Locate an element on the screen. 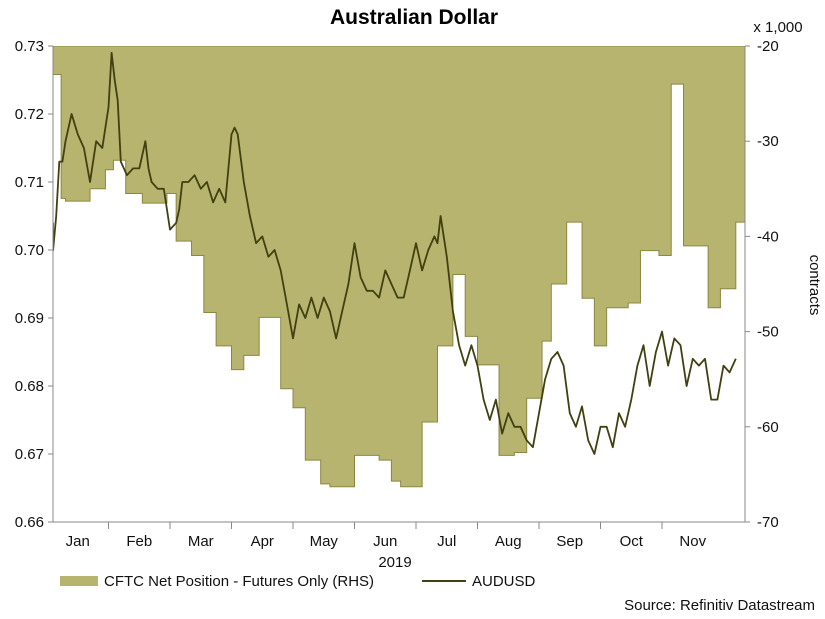 This screenshot has height=619, width=825. y-left-tick-label: 0.72 is located at coordinates (29, 114).